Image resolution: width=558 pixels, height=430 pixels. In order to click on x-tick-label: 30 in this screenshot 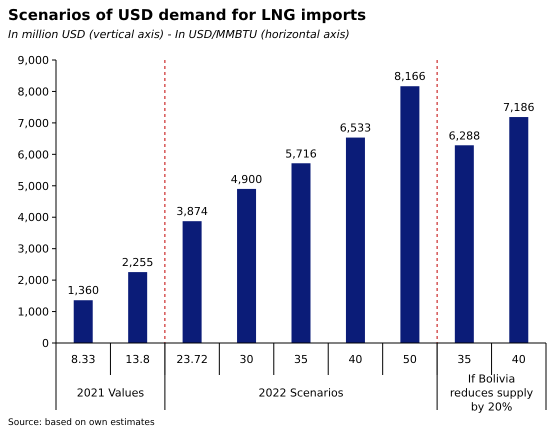, I will do `click(247, 359)`.